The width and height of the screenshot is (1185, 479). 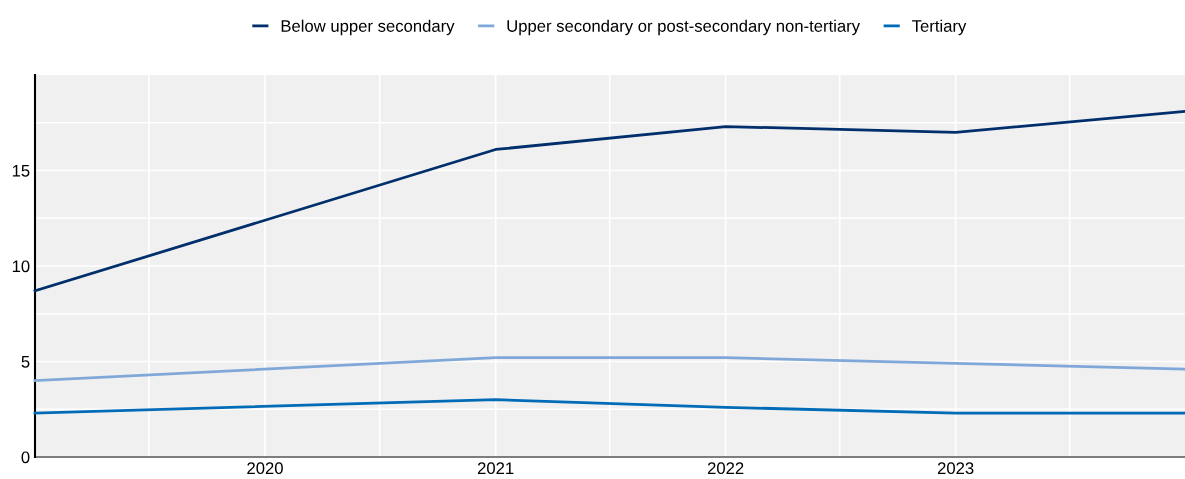 I want to click on y-tick-label: 15, so click(x=21, y=171).